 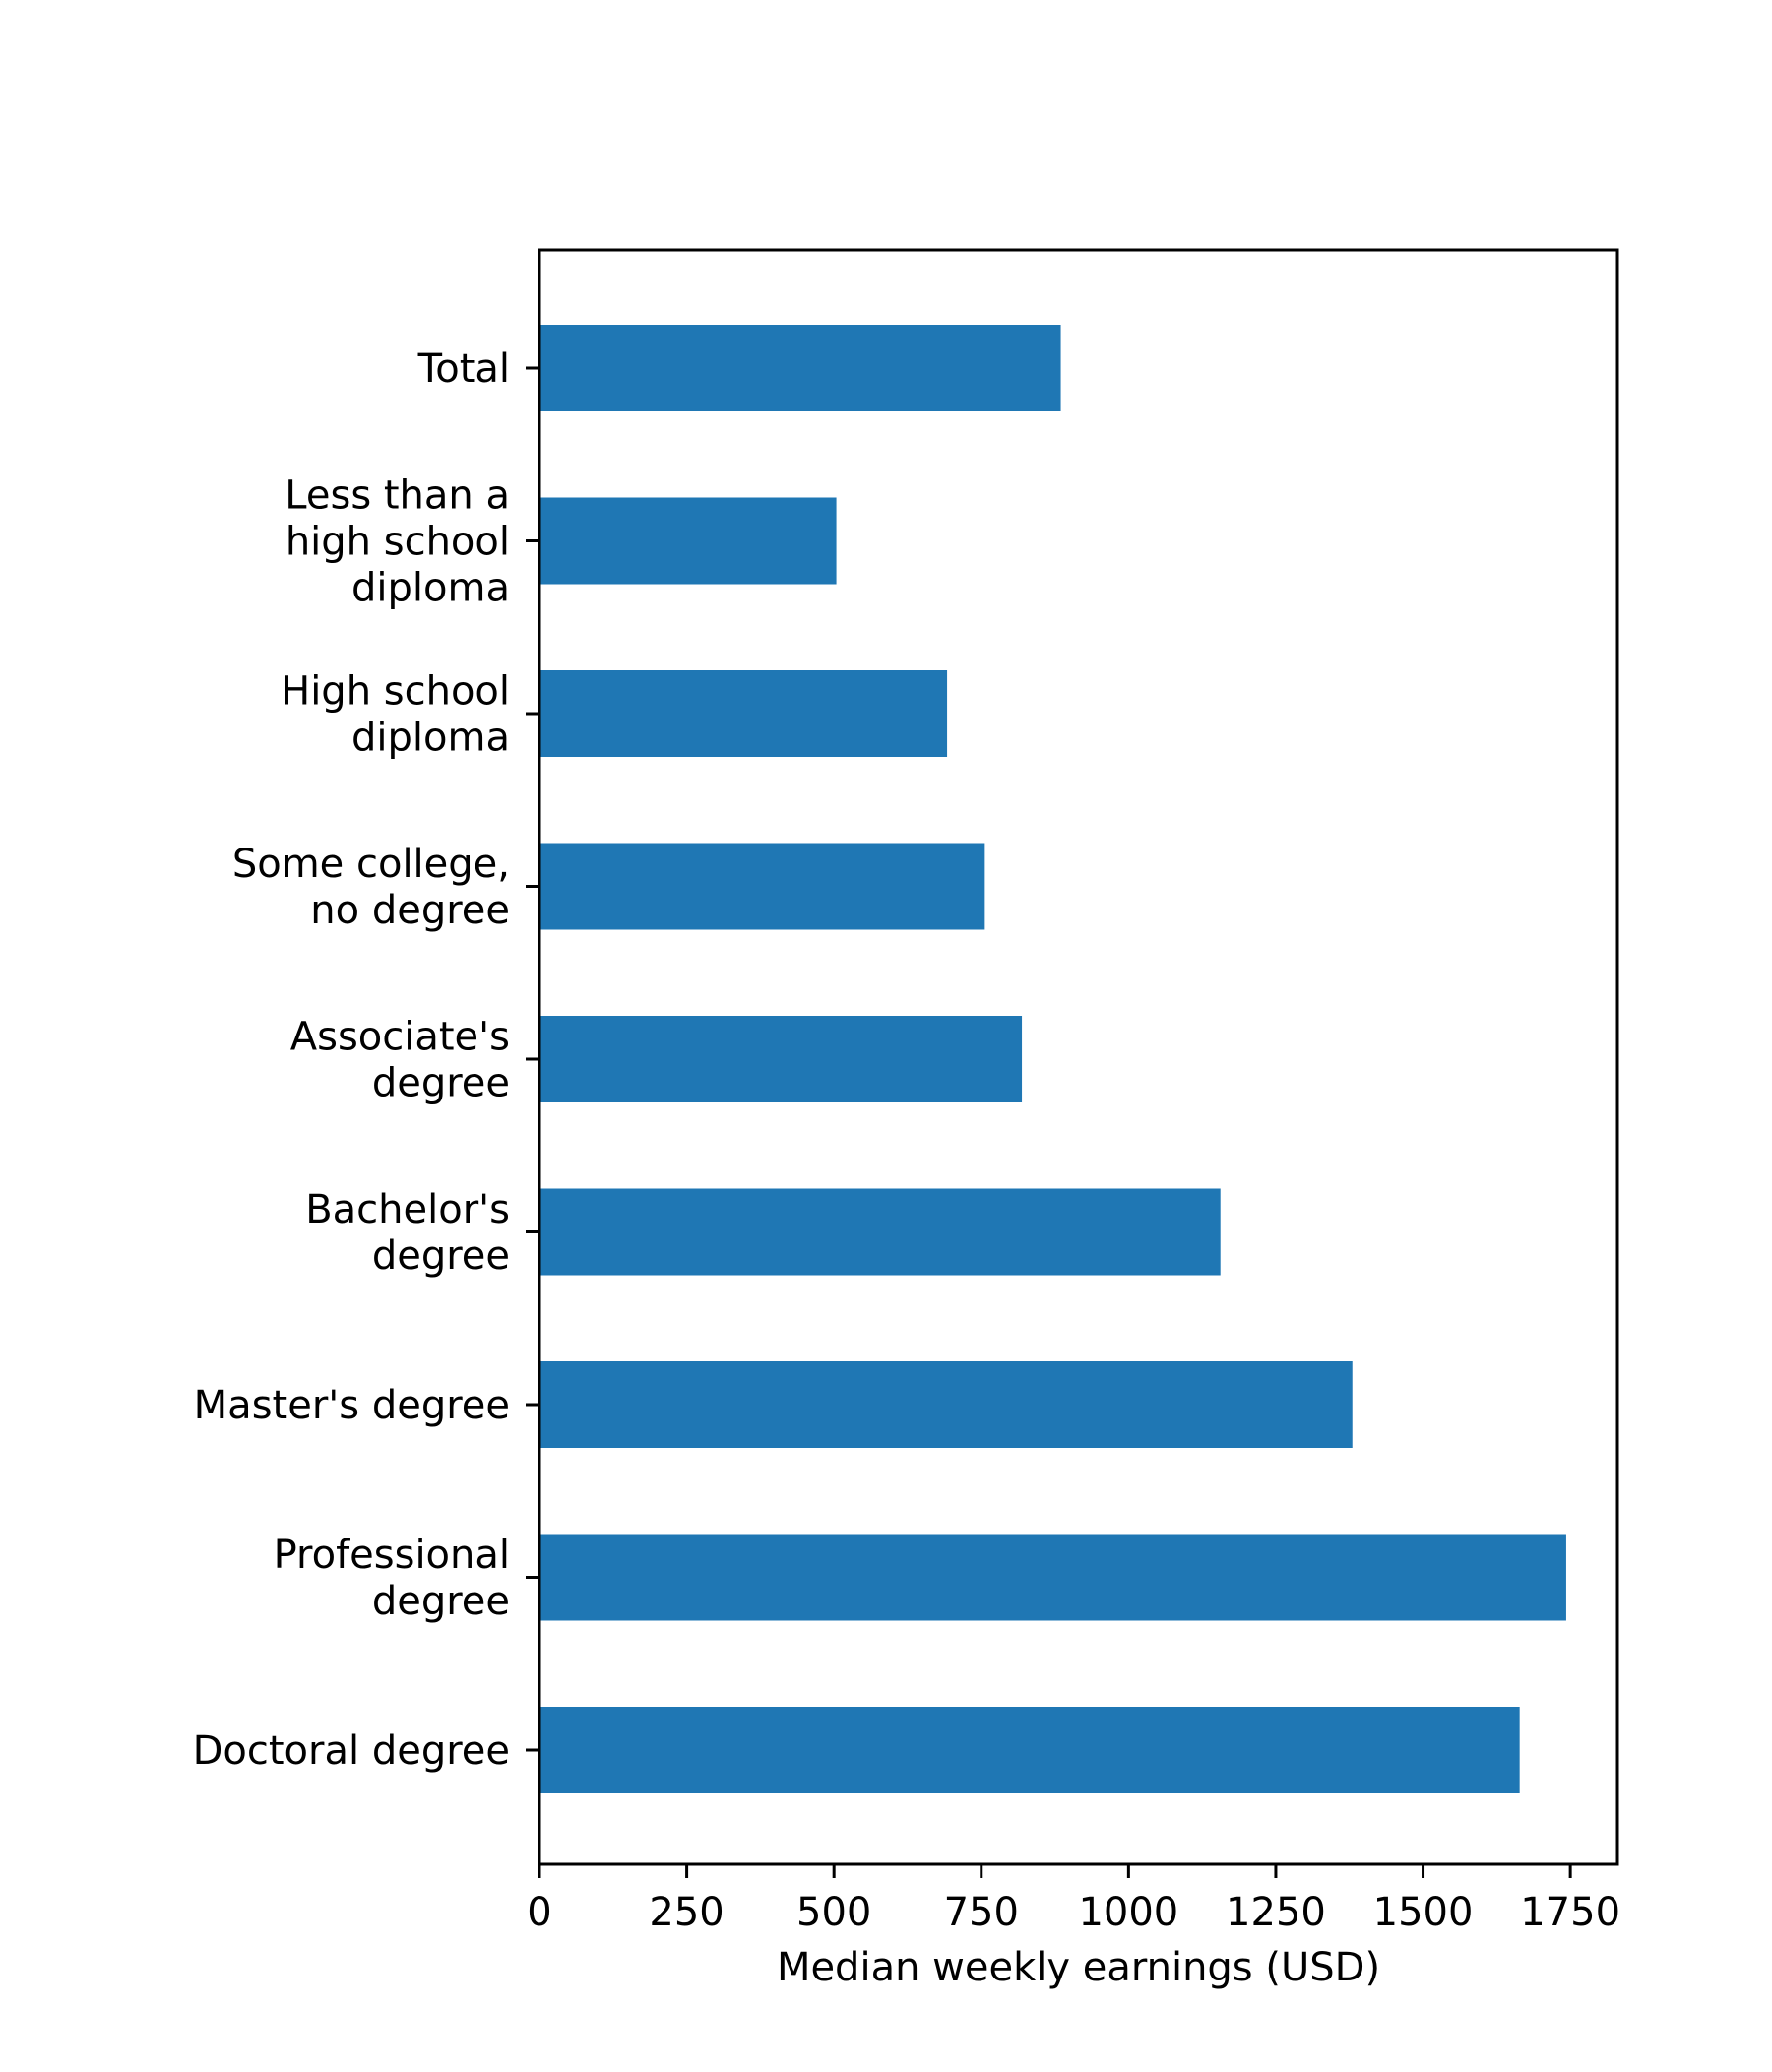 What do you see at coordinates (1423, 1912) in the screenshot?
I see `x-tick-label: 1500` at bounding box center [1423, 1912].